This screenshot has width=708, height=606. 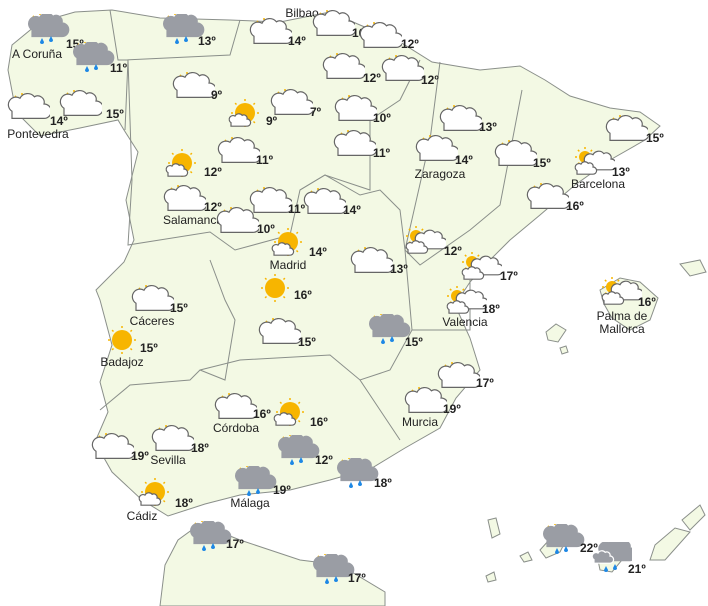 I want to click on temperature-label: 7º, so click(x=316, y=112).